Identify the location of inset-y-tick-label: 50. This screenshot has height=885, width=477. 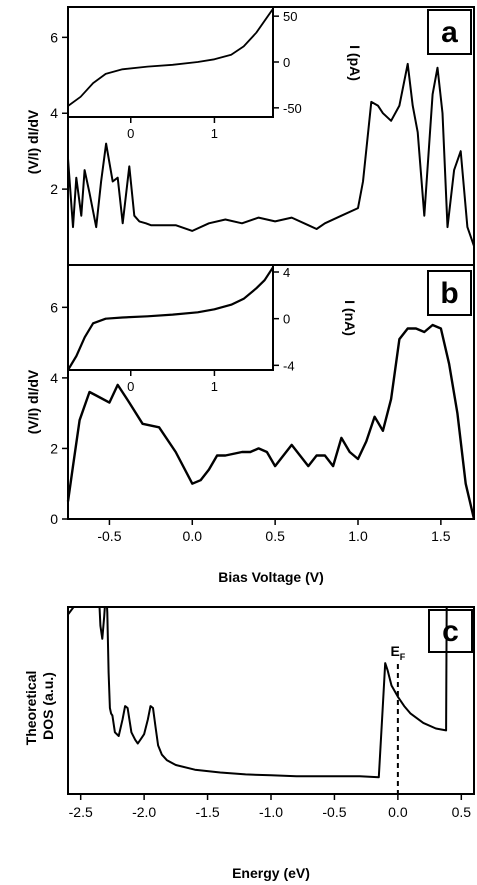
(290, 16).